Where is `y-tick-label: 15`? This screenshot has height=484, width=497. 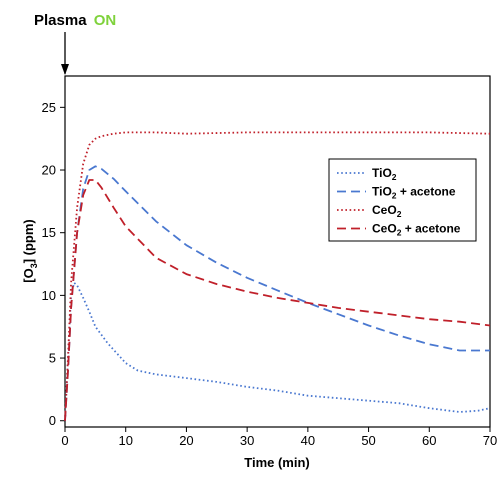
y-tick-label: 15 is located at coordinates (49, 232).